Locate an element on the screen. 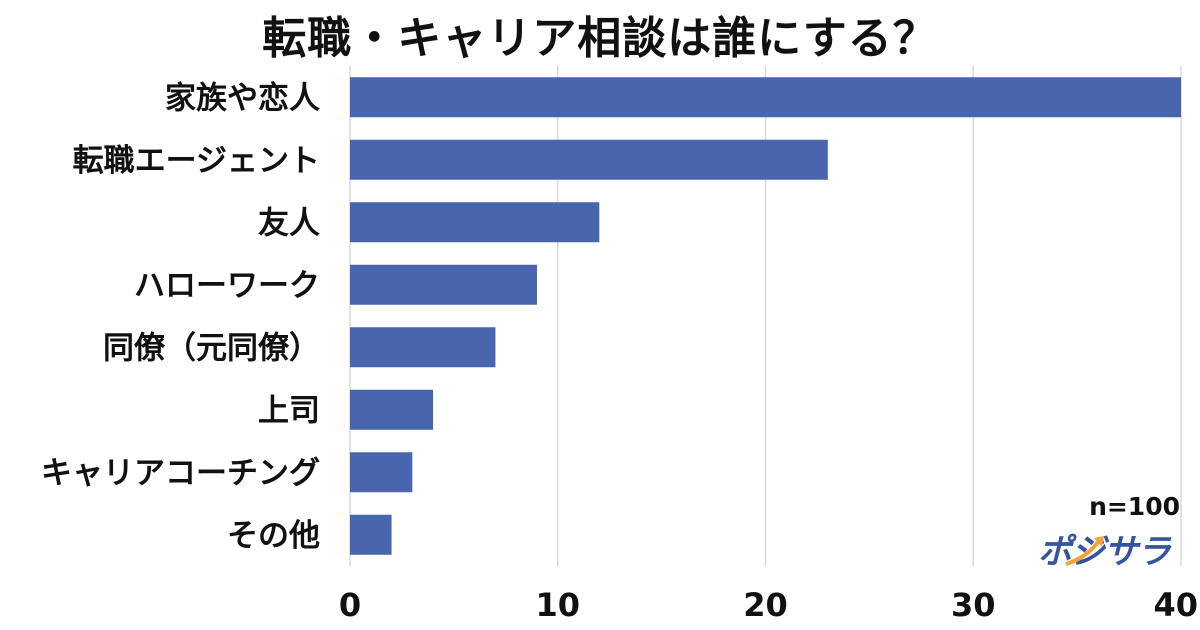 This screenshot has width=1200, height=630. arrow-icon is located at coordinates (1084, 551).